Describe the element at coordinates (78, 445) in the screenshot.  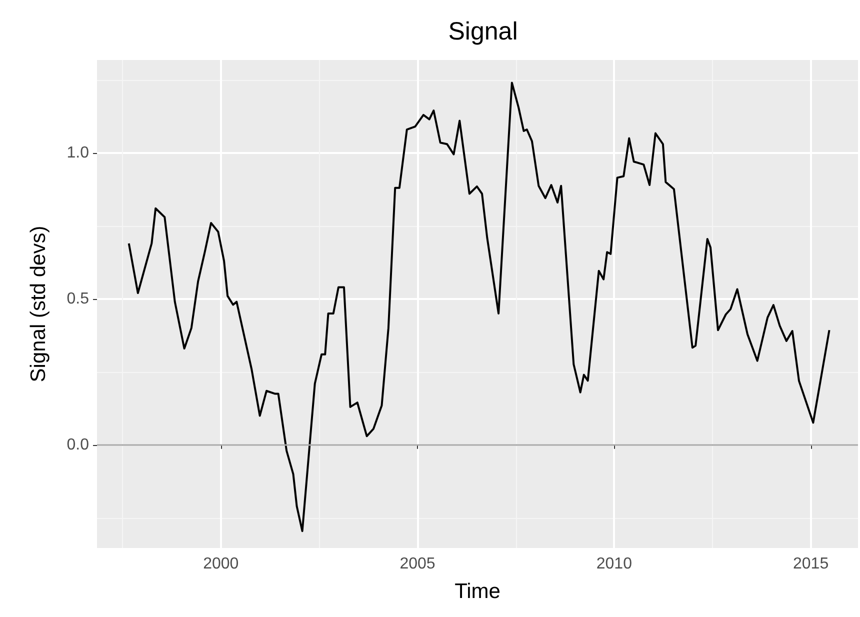
I see `y-tick-label: 0.0` at that location.